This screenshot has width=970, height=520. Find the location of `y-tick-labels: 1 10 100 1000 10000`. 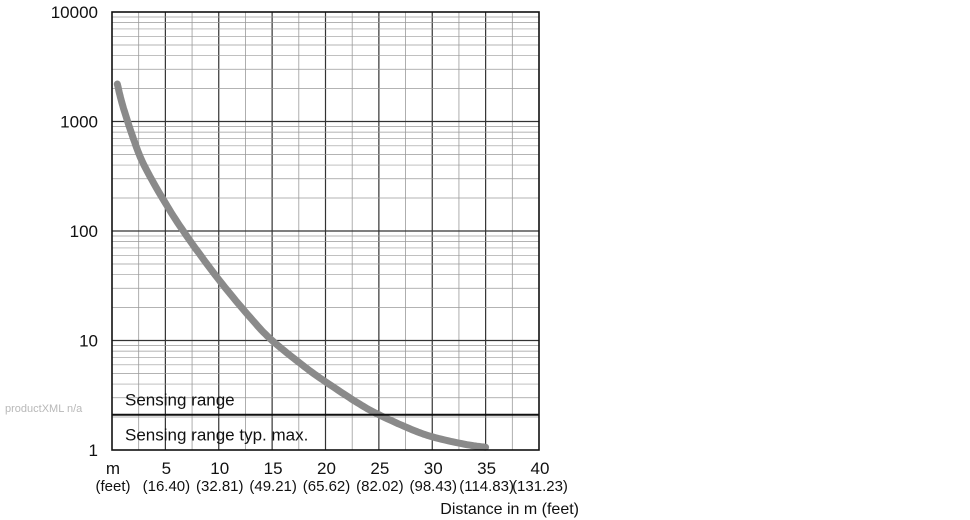

y-tick-labels: 1 10 100 1000 10000 is located at coordinates (74, 231).